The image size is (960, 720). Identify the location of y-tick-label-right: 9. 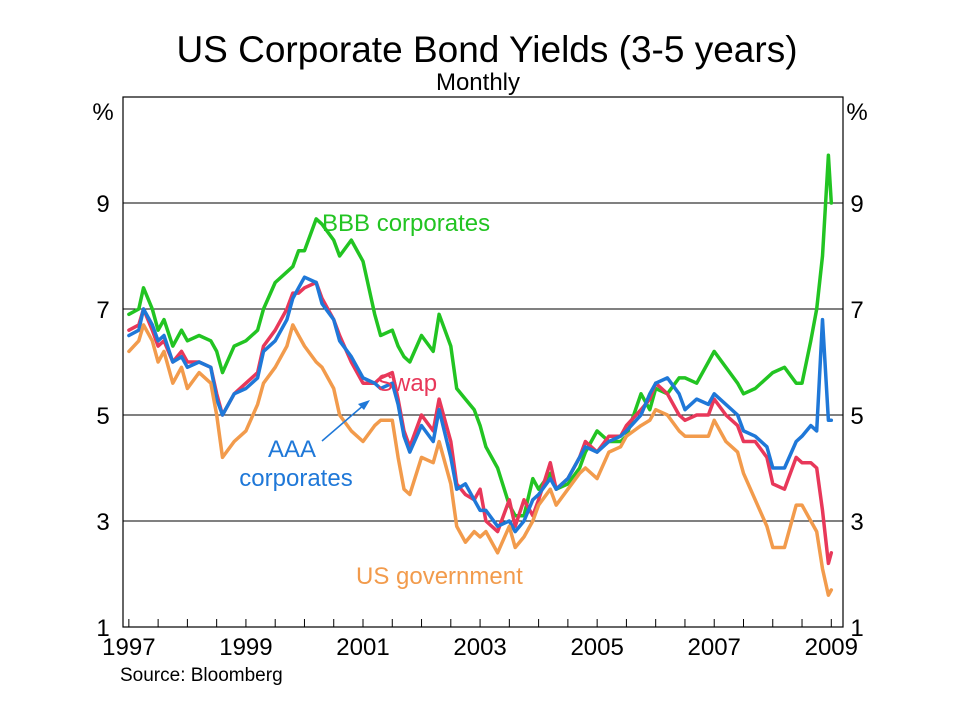
(856, 204).